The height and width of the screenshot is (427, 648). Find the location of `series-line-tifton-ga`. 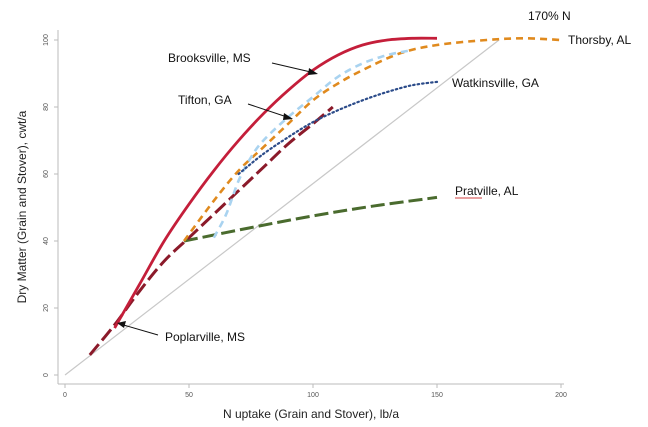

series-line-tifton-ga is located at coordinates (312, 143).